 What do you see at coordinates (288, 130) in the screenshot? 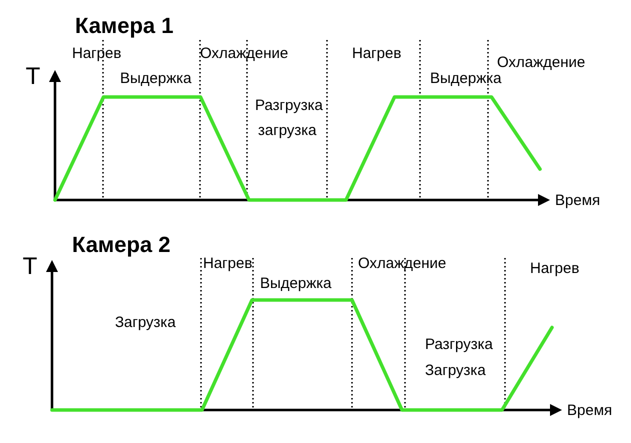
I see `annotation: загрузка` at bounding box center [288, 130].